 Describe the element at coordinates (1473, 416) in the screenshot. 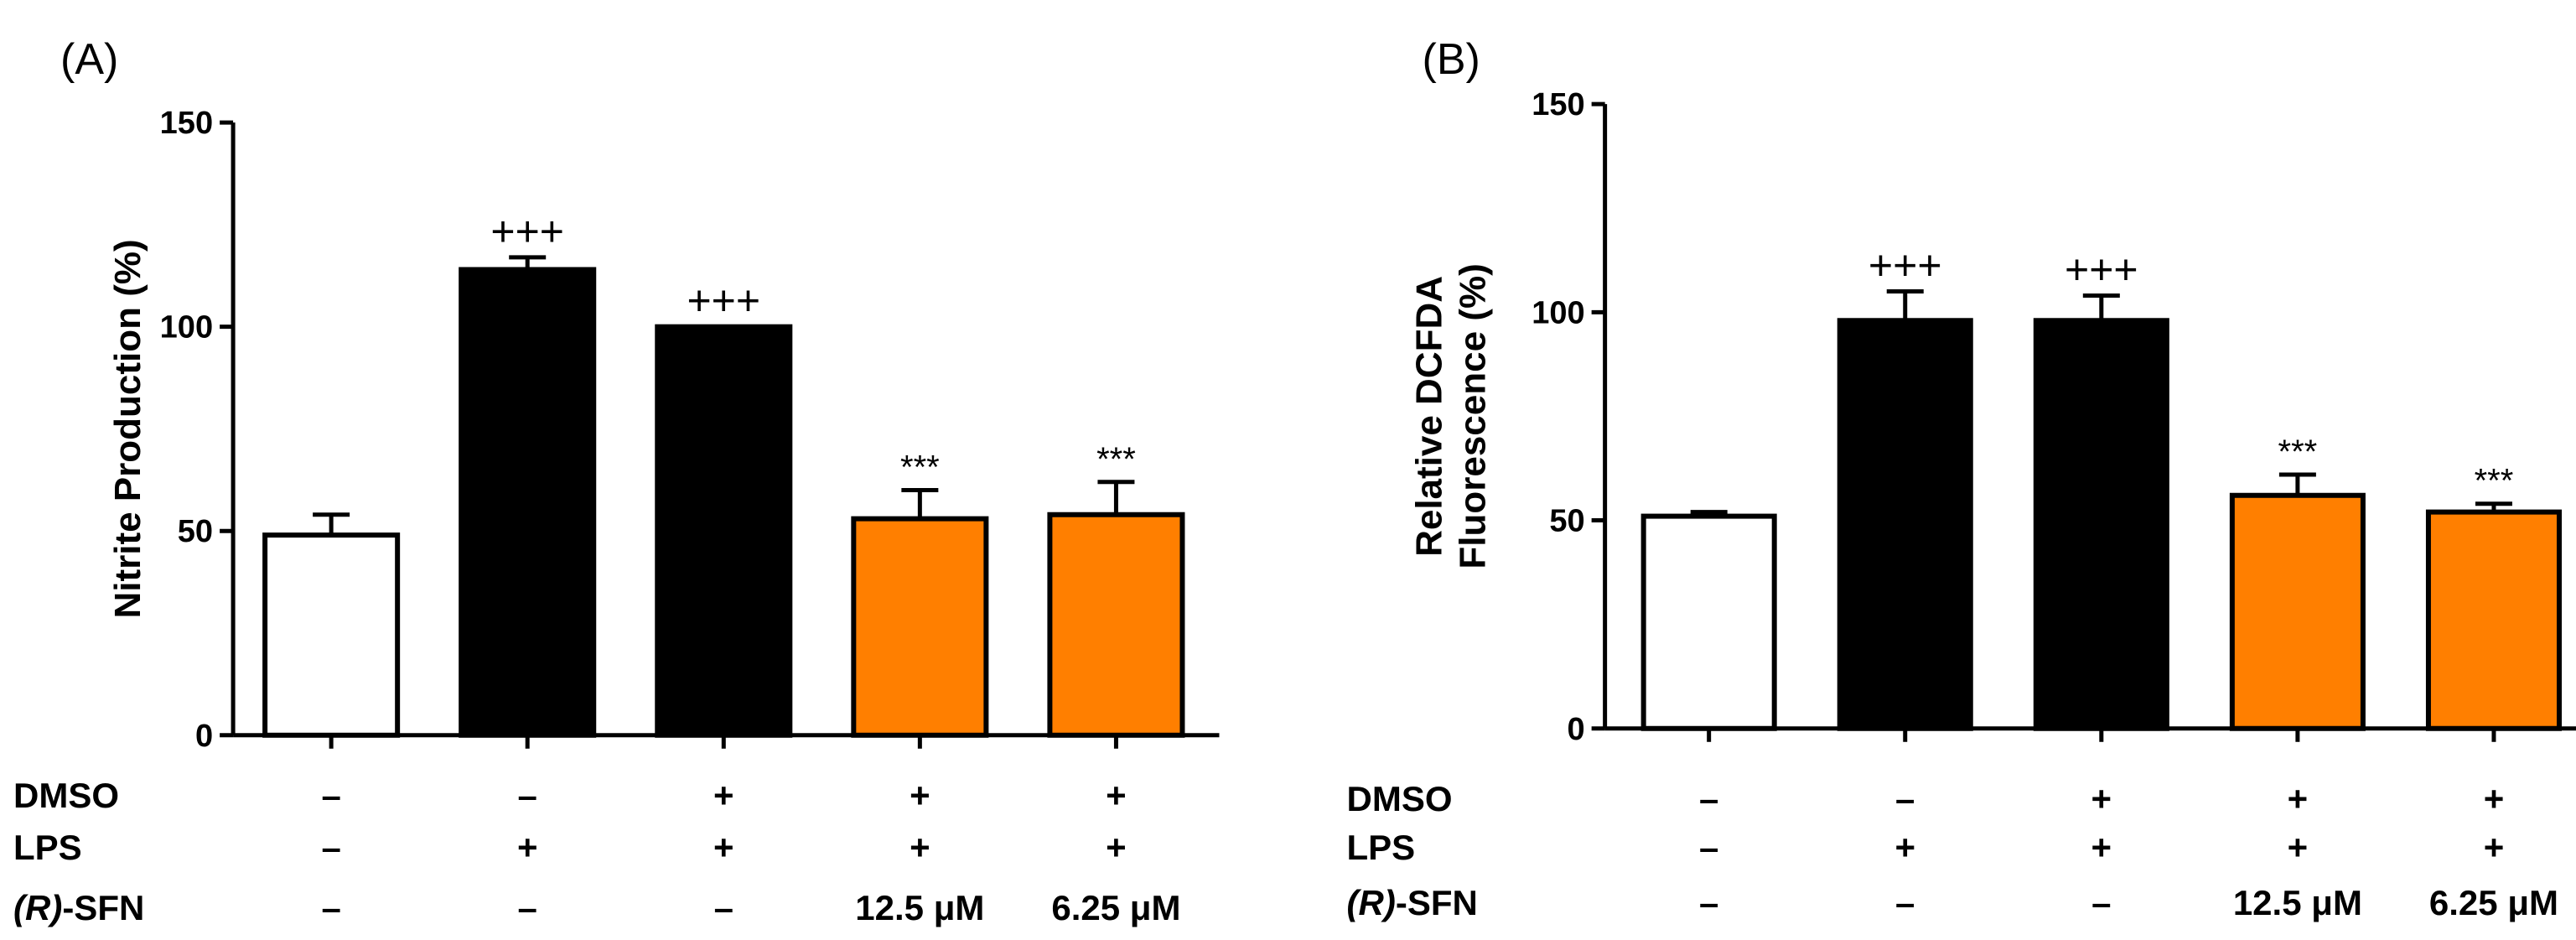

I see `y-axis-title-line: Fluorescence (%)` at that location.